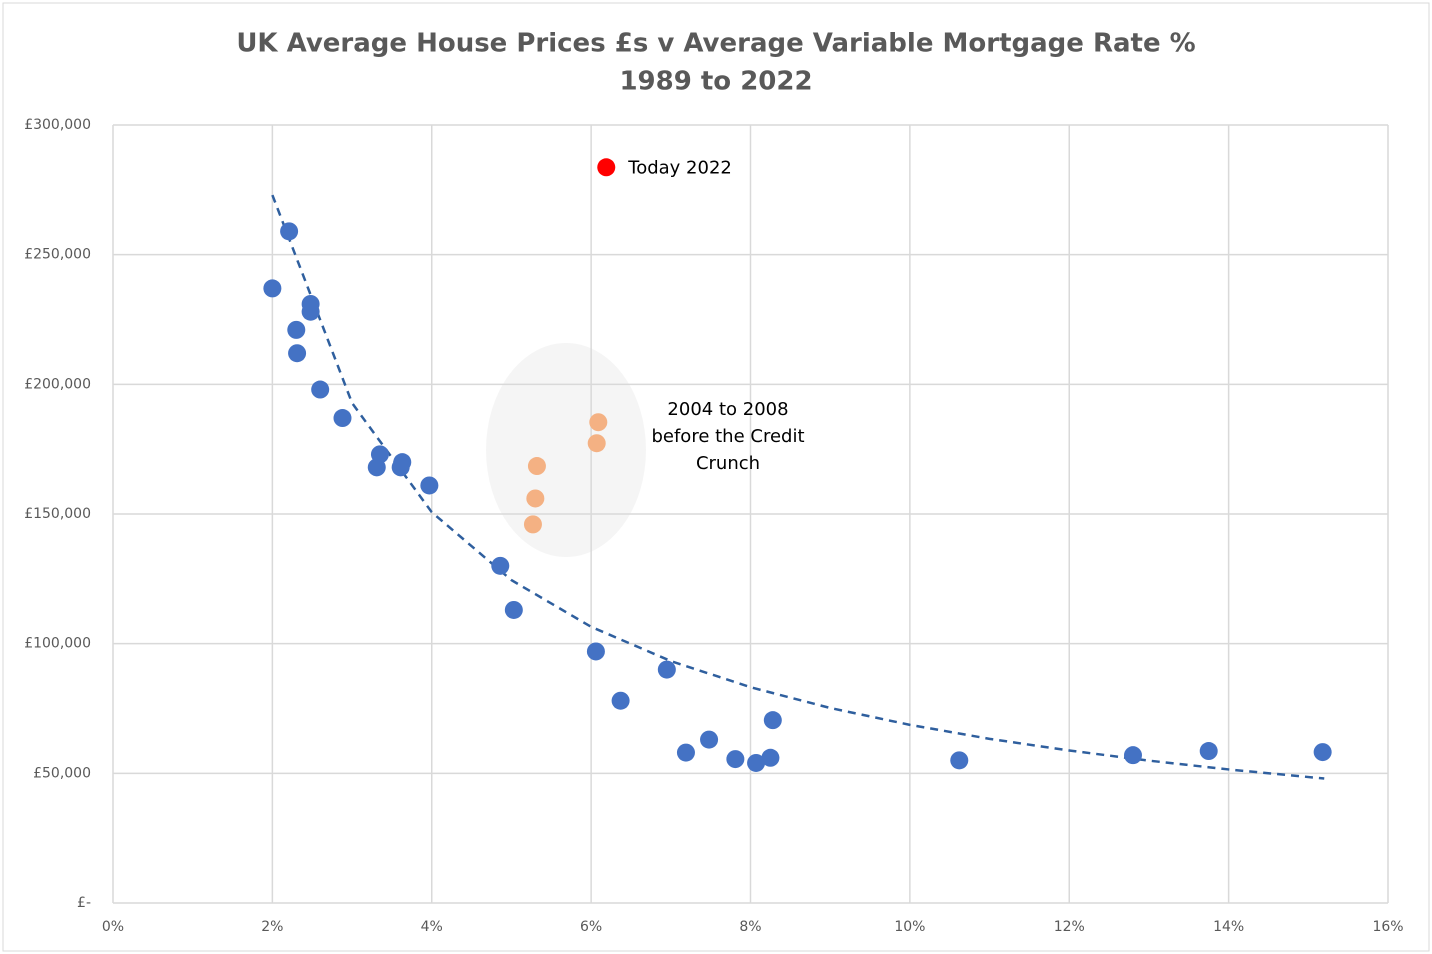 This screenshot has height=954, width=1432. What do you see at coordinates (113, 927) in the screenshot?
I see `x-tick-label: 0%` at bounding box center [113, 927].